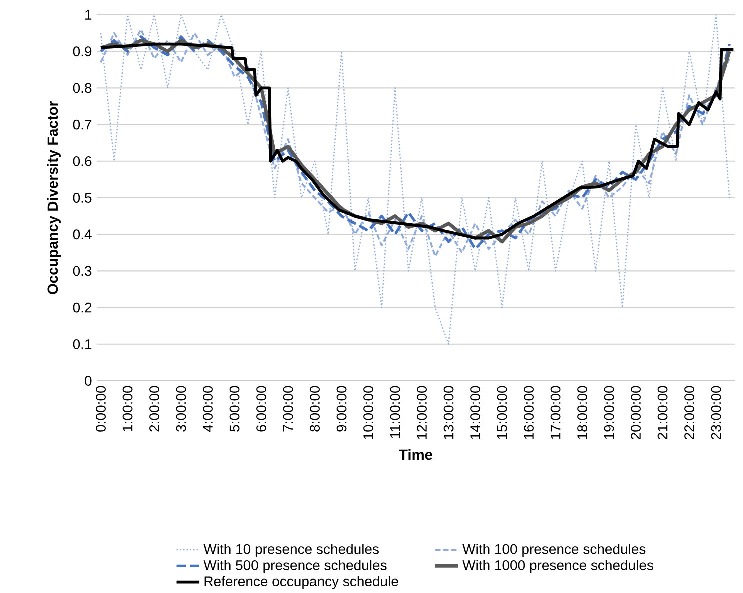 The image size is (743, 593). Describe the element at coordinates (636, 413) in the screenshot. I see `x-tick-label: 20:00:00` at that location.